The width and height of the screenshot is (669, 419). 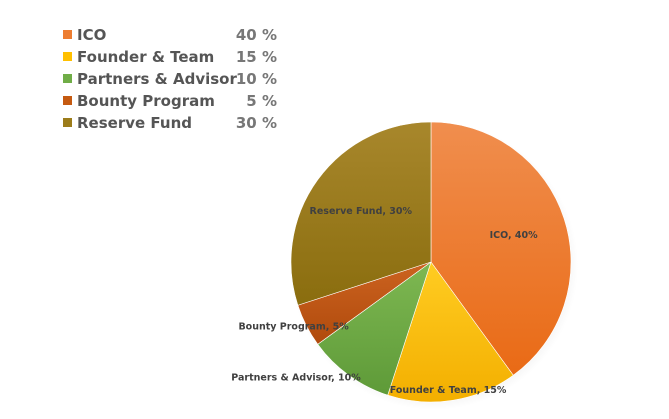 I want to click on legend-label-ico: ICO, so click(x=91, y=35).